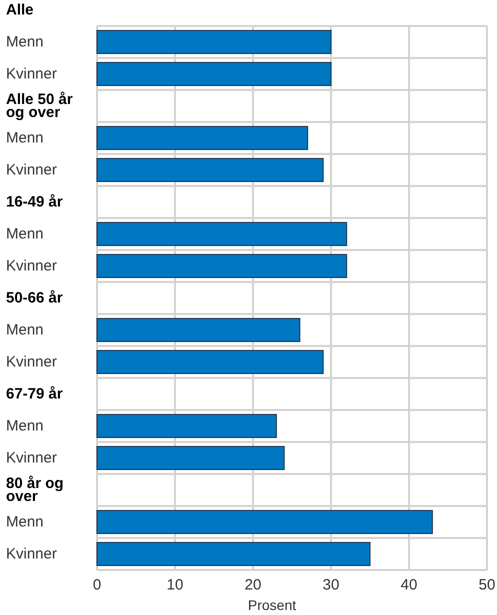  I want to click on x-tick-label: 10, so click(175, 585).